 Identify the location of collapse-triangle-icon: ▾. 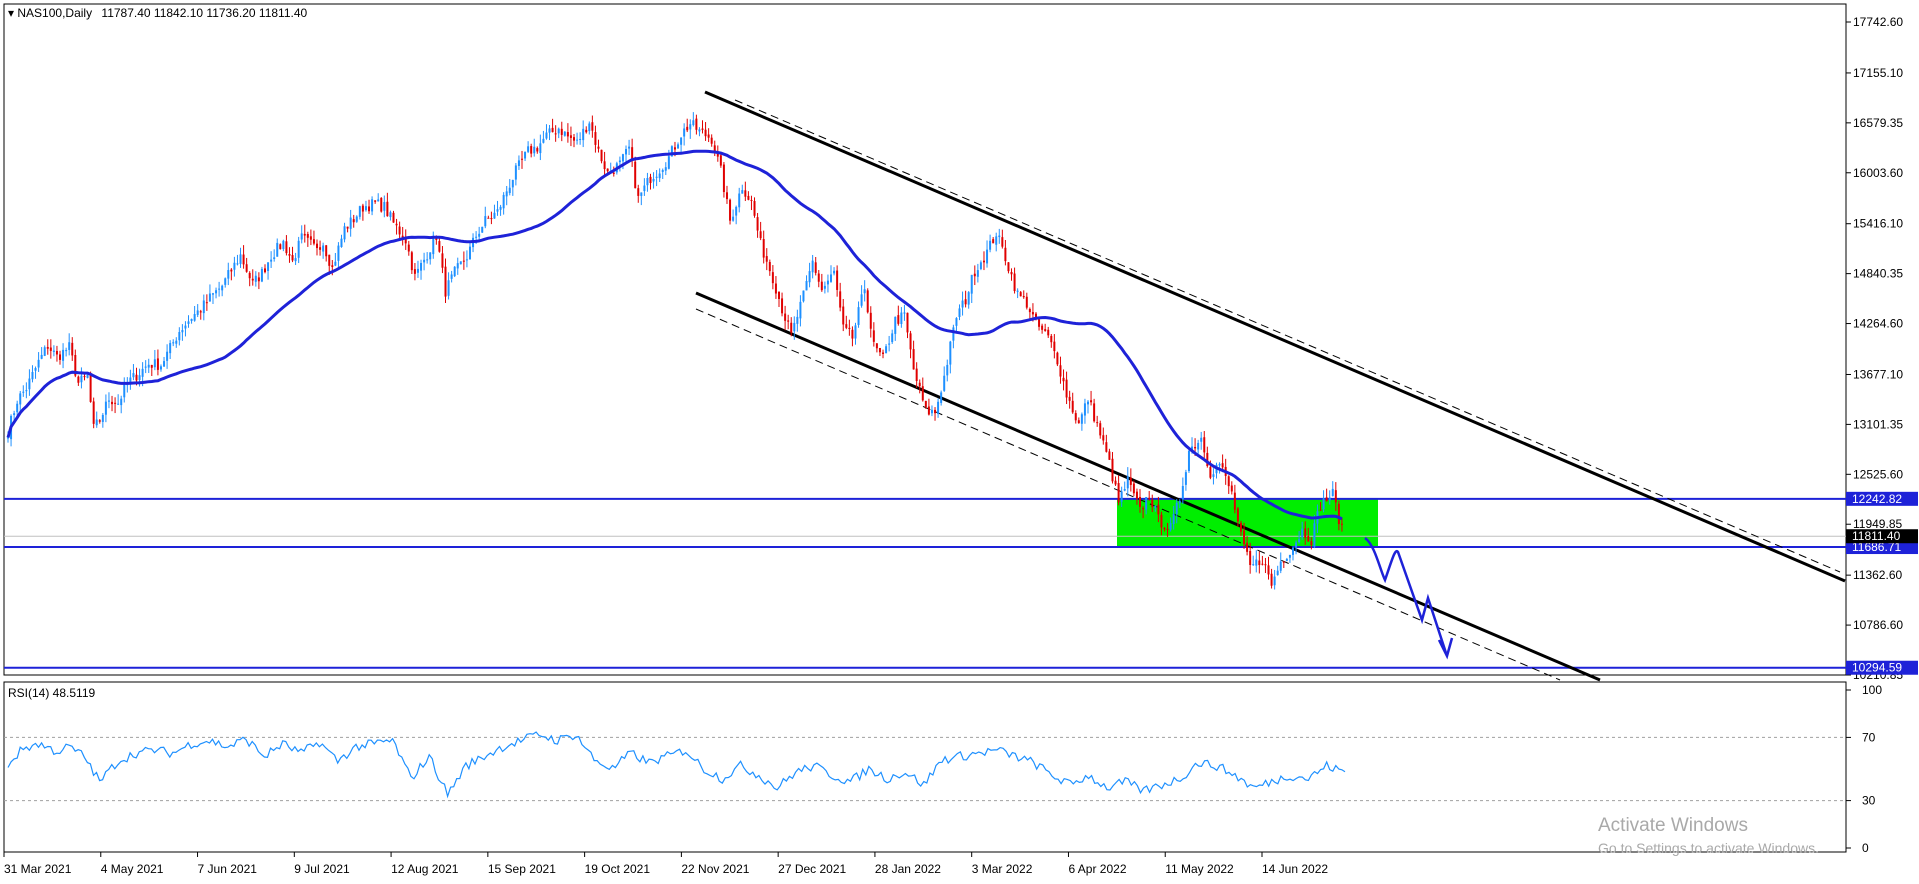
(11, 13).